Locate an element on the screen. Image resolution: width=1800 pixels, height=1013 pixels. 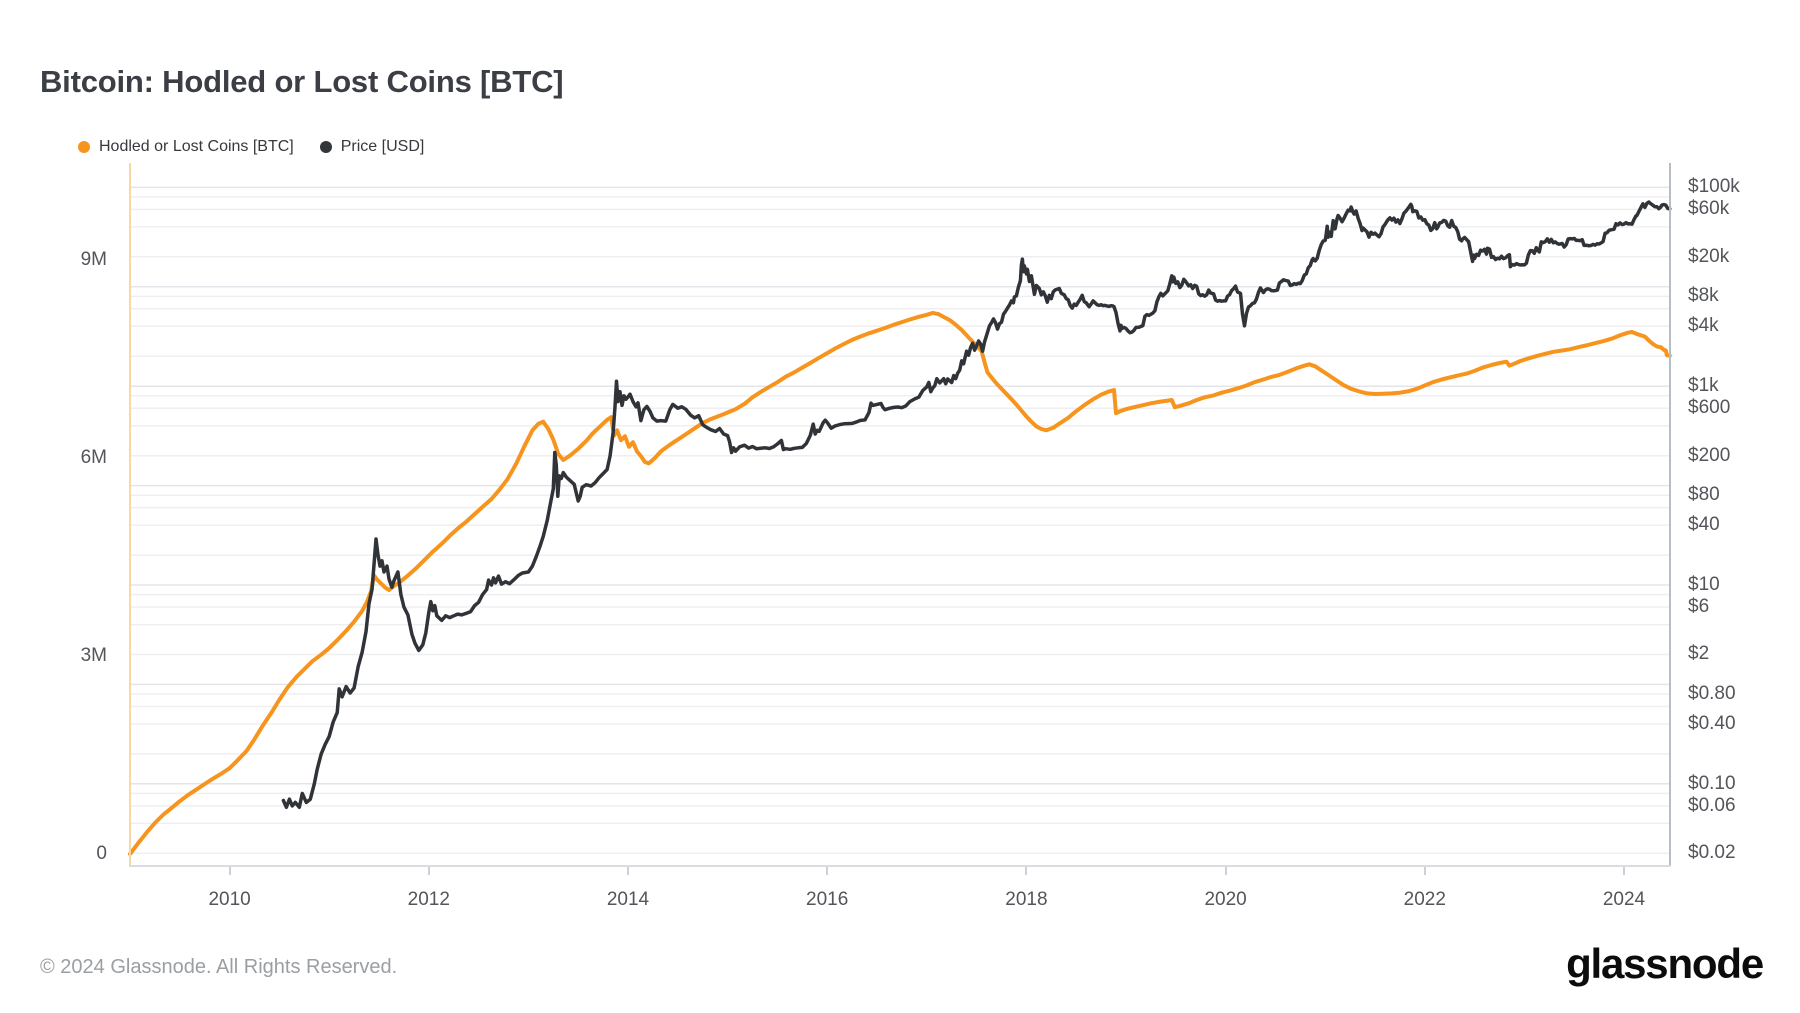
price-axis-label: $6 is located at coordinates (1699, 607).